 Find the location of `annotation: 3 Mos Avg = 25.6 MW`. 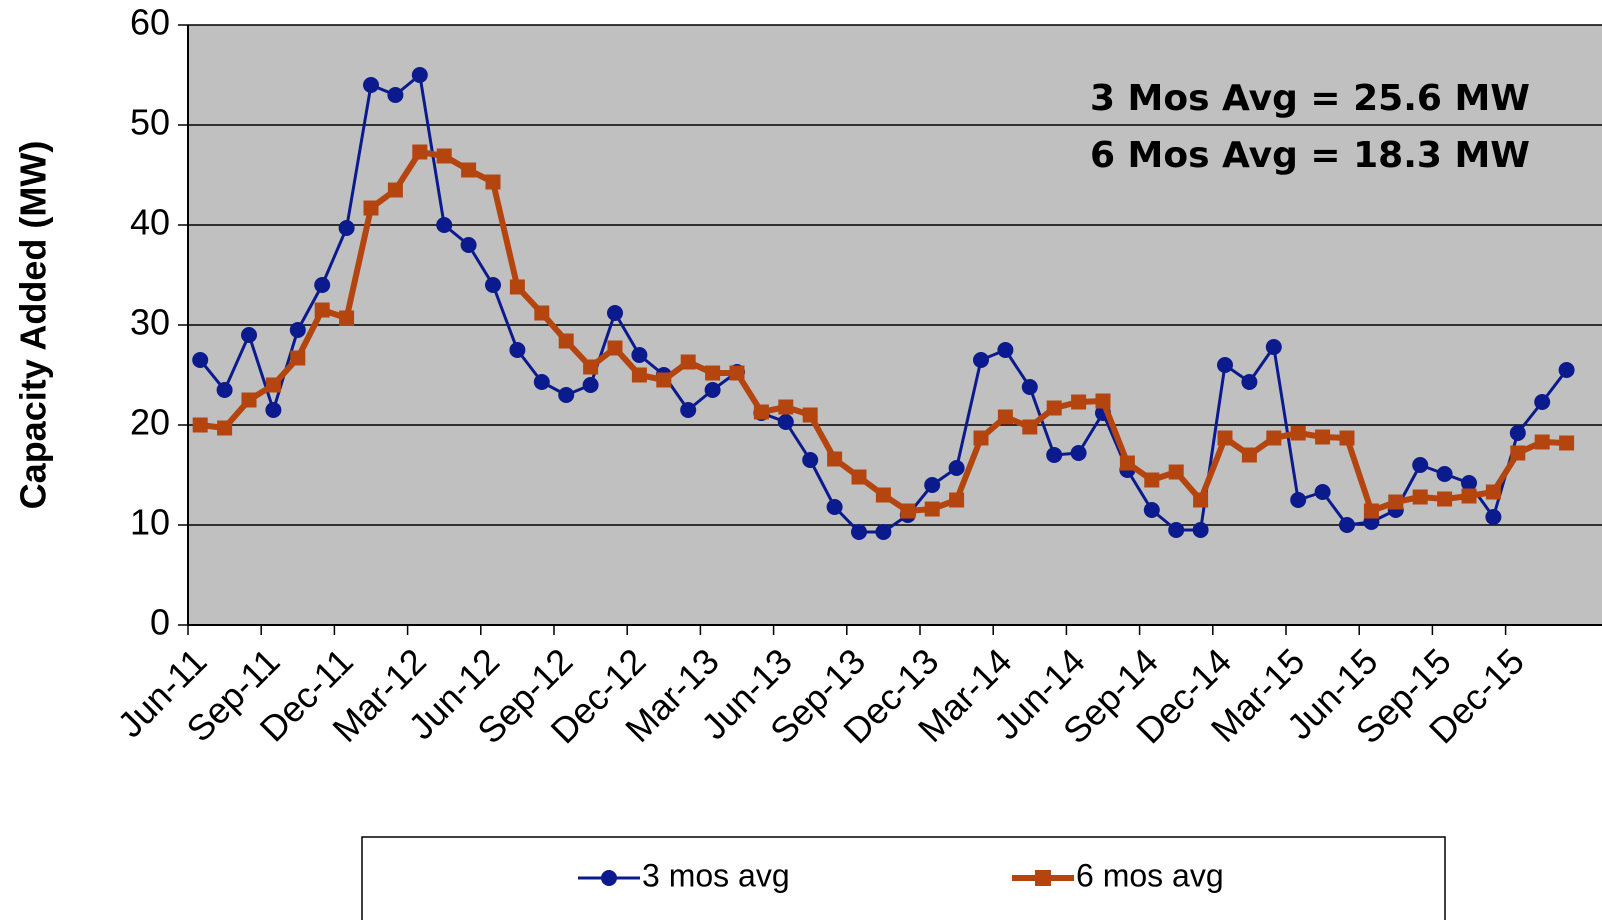

annotation: 3 Mos Avg = 25.6 MW is located at coordinates (1310, 98).